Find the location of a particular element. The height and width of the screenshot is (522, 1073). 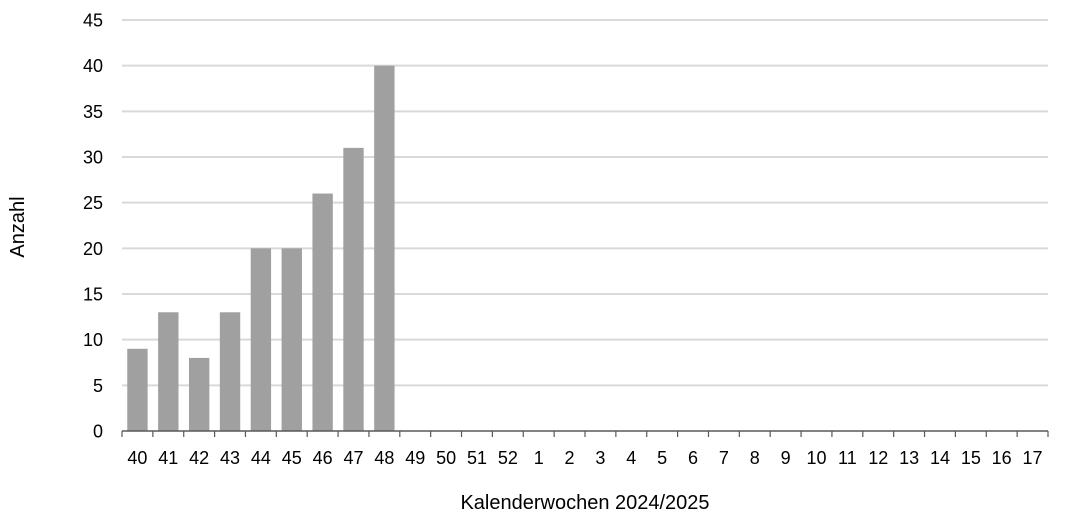

x-tick-label: 48 is located at coordinates (384, 458).